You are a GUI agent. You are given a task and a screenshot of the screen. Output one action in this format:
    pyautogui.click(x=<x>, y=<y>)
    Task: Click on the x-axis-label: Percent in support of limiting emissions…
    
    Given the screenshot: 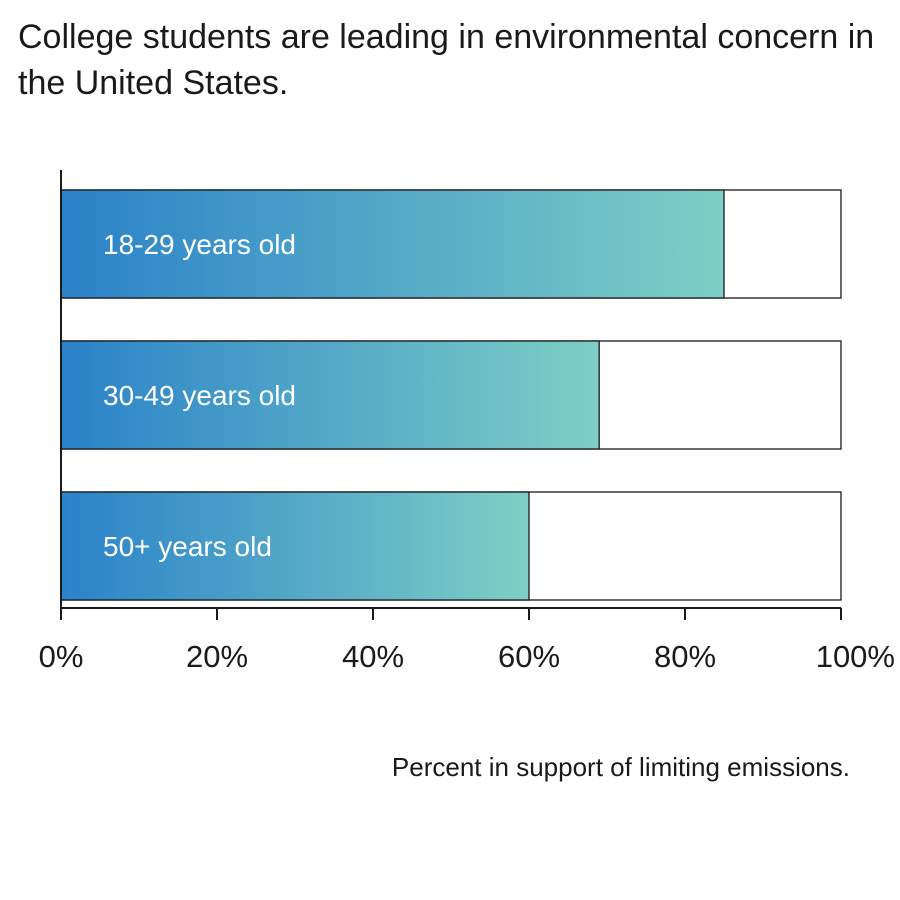 What is the action you would take?
    pyautogui.click(x=620, y=767)
    